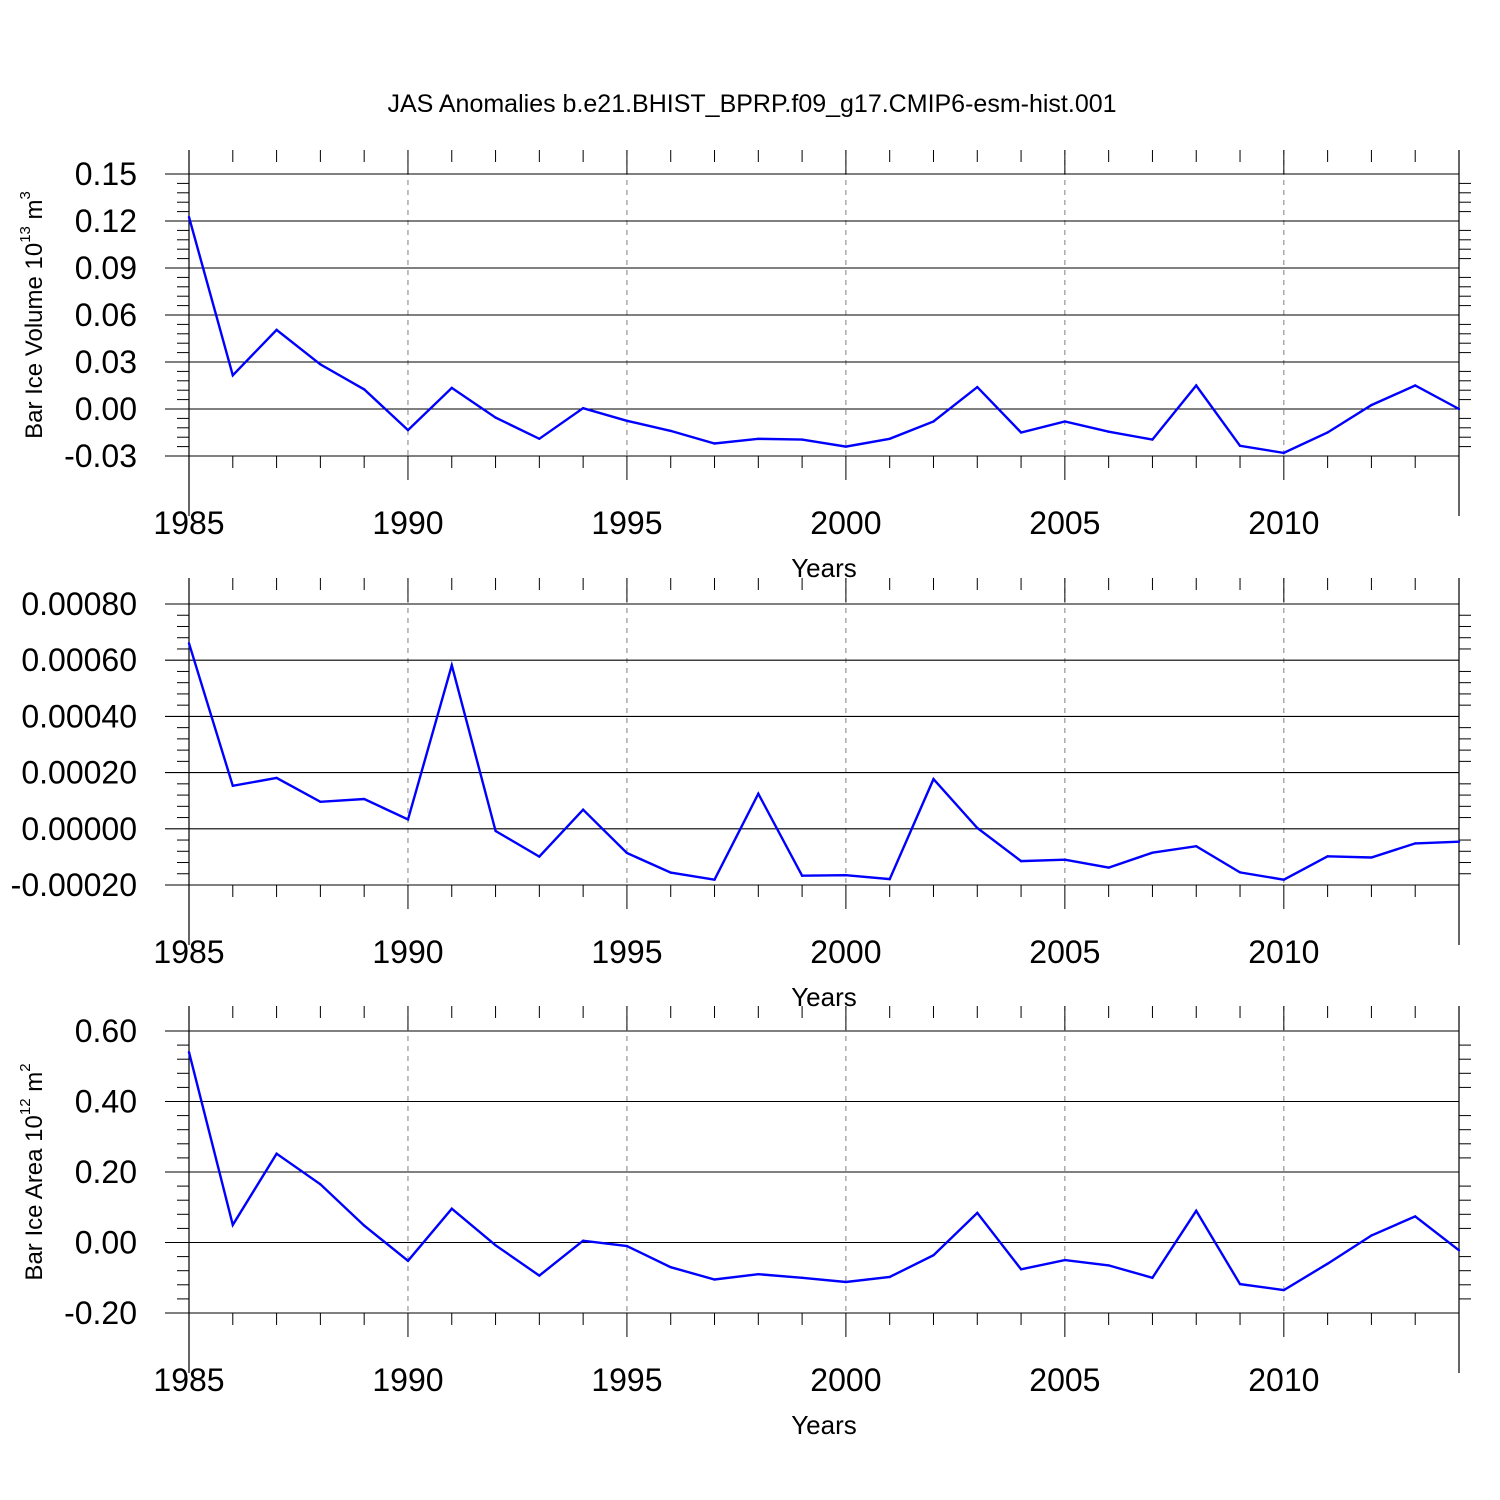  Describe the element at coordinates (25, 234) in the screenshot. I see `y-label-exponent: 13` at that location.